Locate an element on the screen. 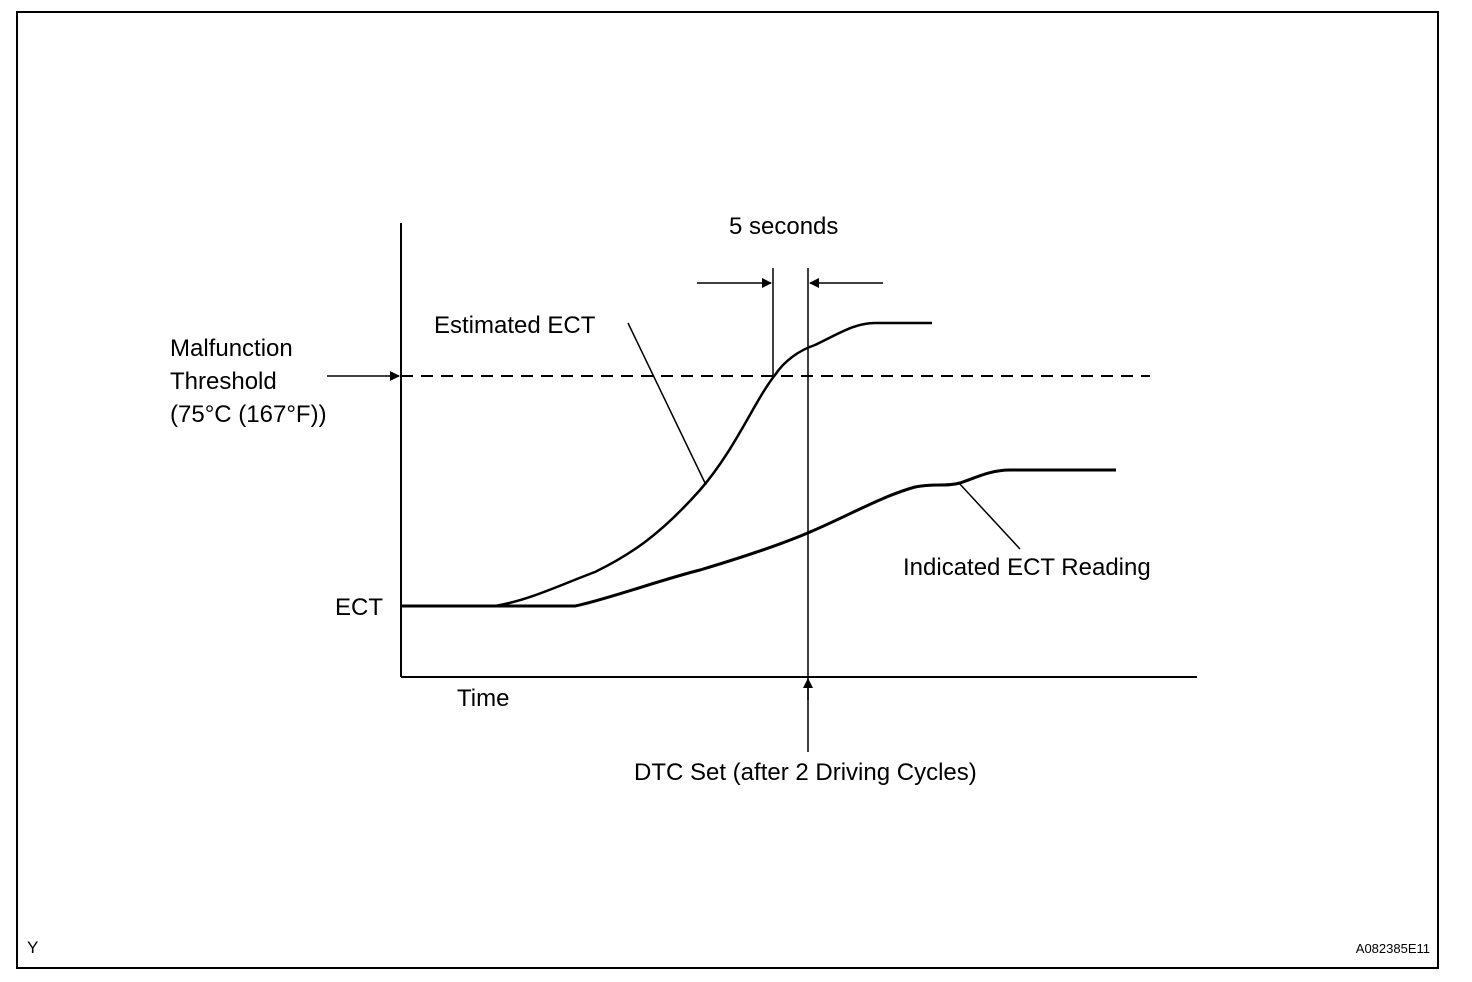 The image size is (1472, 982). ect-axis-label: ECT is located at coordinates (359, 607).